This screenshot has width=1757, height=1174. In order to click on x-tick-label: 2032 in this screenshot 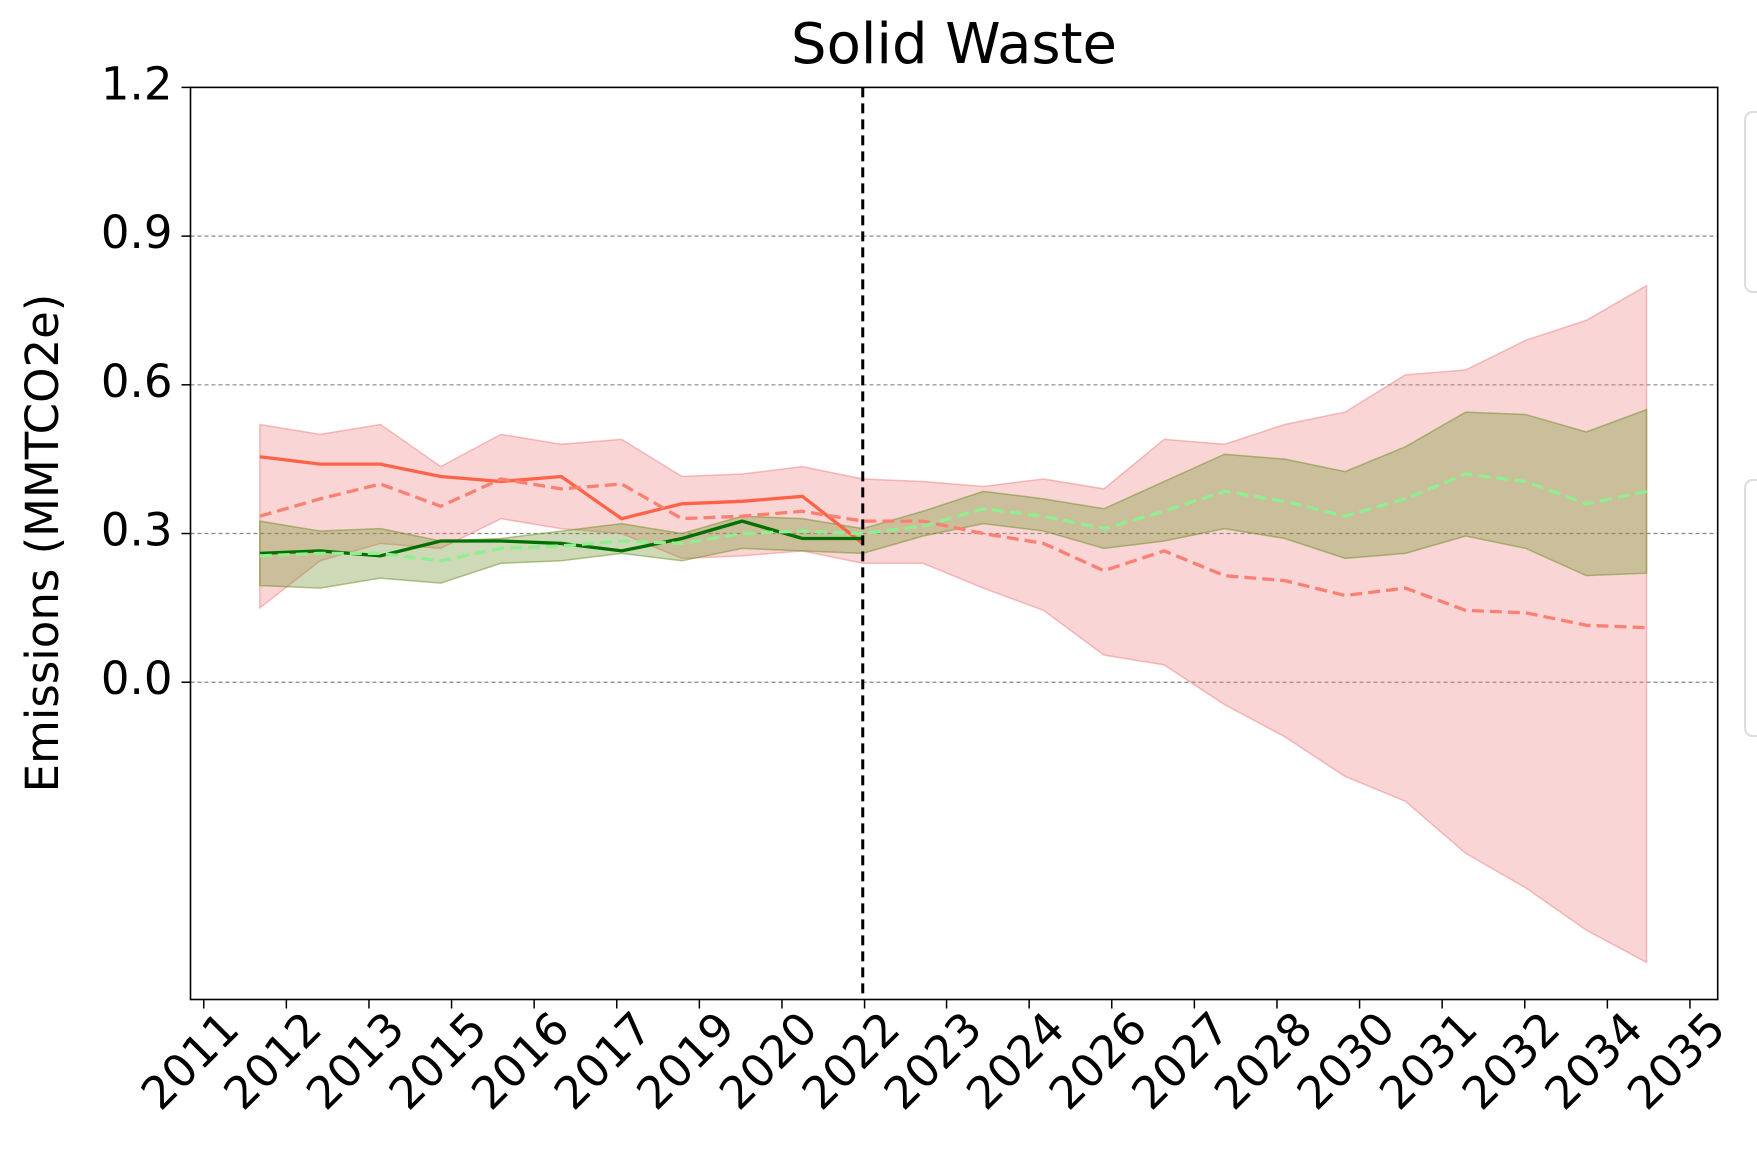, I will do `click(1511, 1061)`.